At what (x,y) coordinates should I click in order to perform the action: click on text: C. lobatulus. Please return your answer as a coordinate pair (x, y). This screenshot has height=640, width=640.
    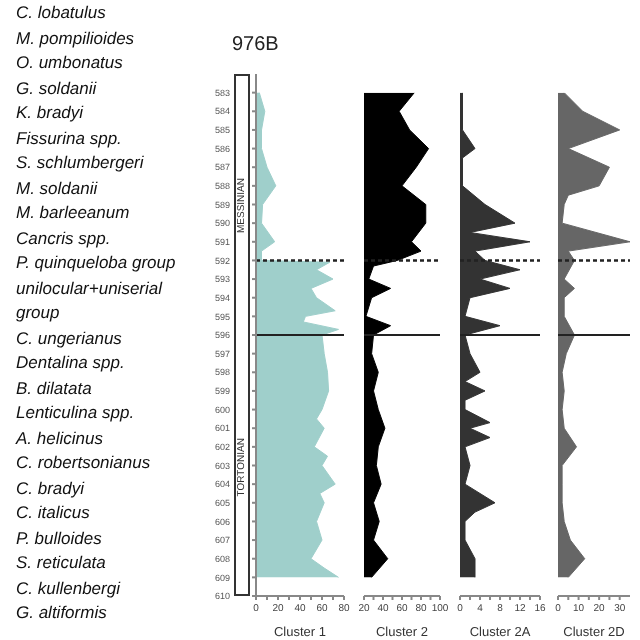
    Looking at the image, I should click on (61, 12).